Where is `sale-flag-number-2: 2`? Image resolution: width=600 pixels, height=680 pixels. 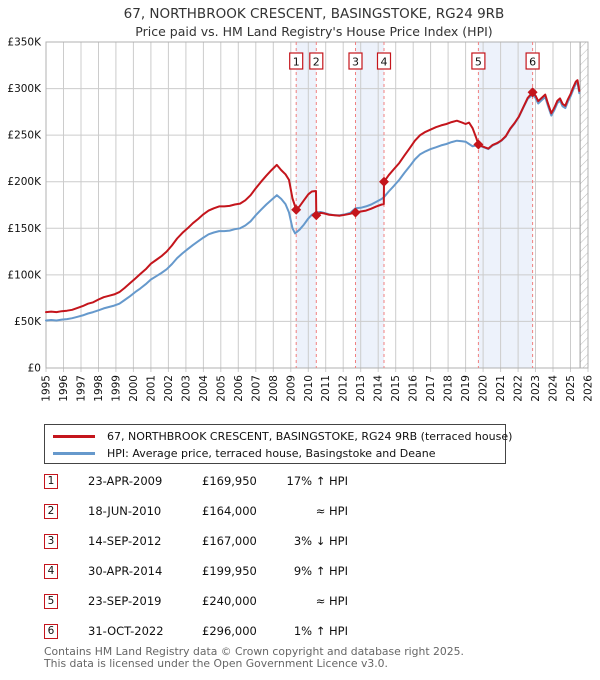 sale-flag-number-2: 2 is located at coordinates (316, 62).